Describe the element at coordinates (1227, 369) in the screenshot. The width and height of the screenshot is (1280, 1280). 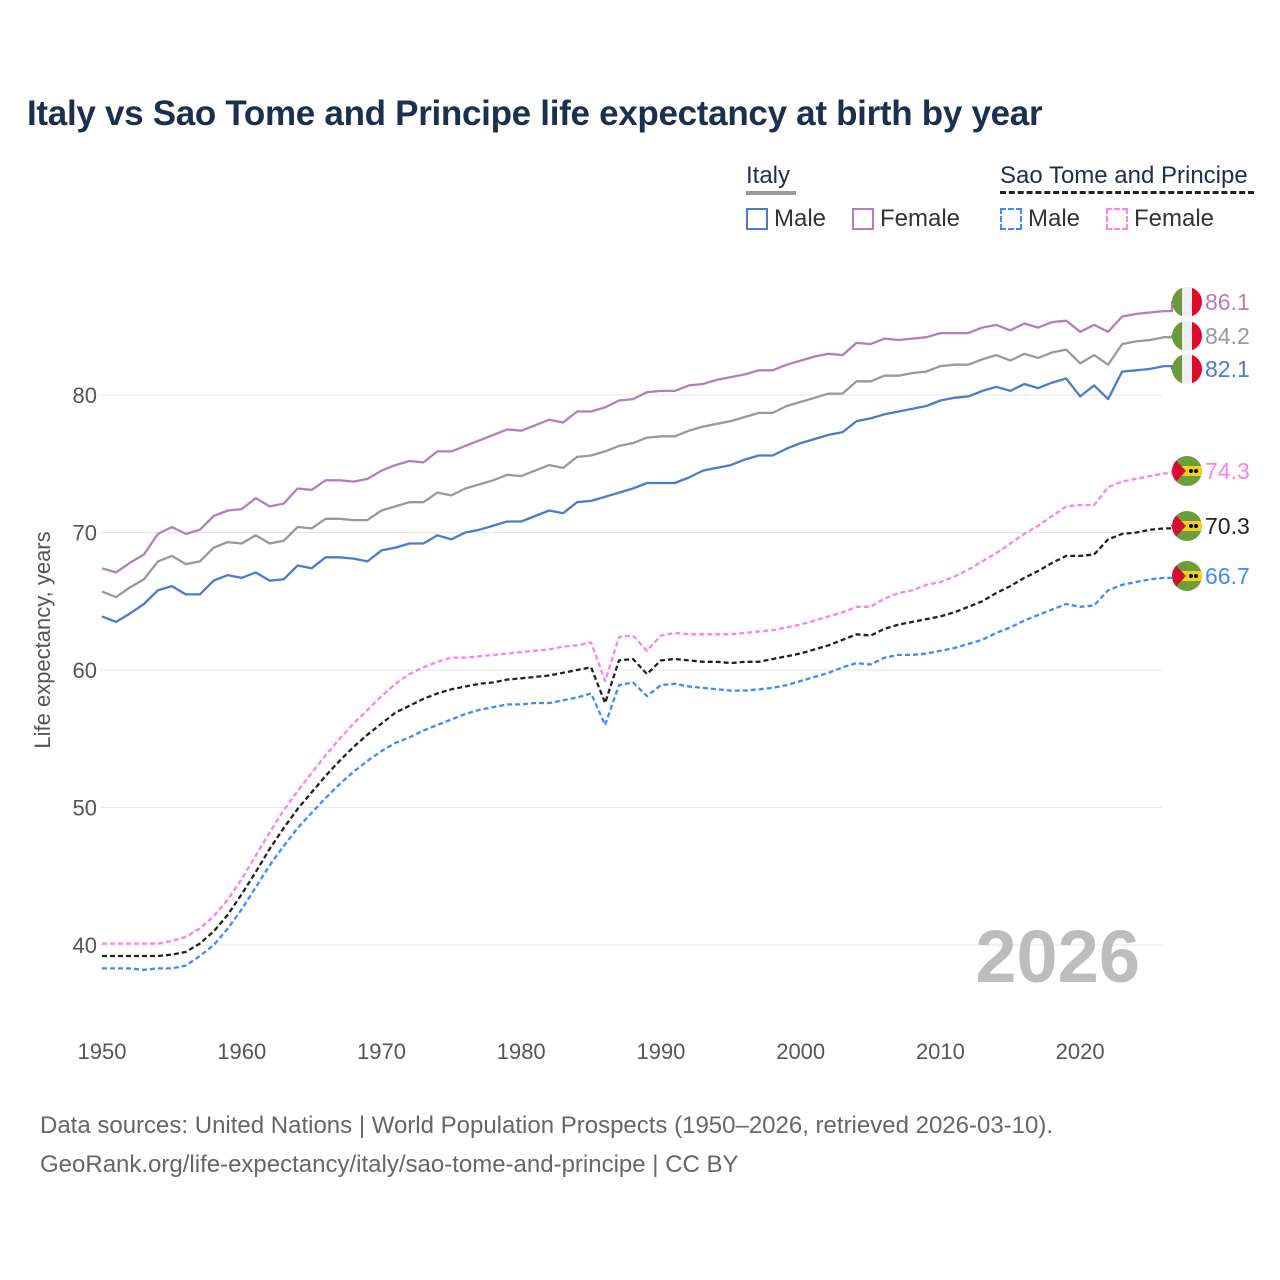
I see `end-value-label: 82.1` at that location.